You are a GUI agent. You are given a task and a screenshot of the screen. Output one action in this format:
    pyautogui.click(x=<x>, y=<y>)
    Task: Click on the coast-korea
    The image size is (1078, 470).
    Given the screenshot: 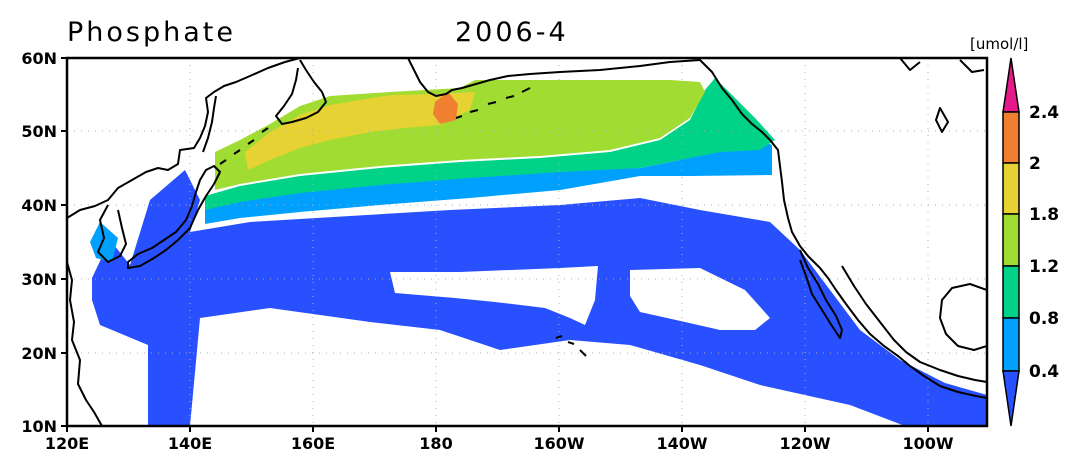 What is the action you would take?
    pyautogui.click(x=112, y=233)
    